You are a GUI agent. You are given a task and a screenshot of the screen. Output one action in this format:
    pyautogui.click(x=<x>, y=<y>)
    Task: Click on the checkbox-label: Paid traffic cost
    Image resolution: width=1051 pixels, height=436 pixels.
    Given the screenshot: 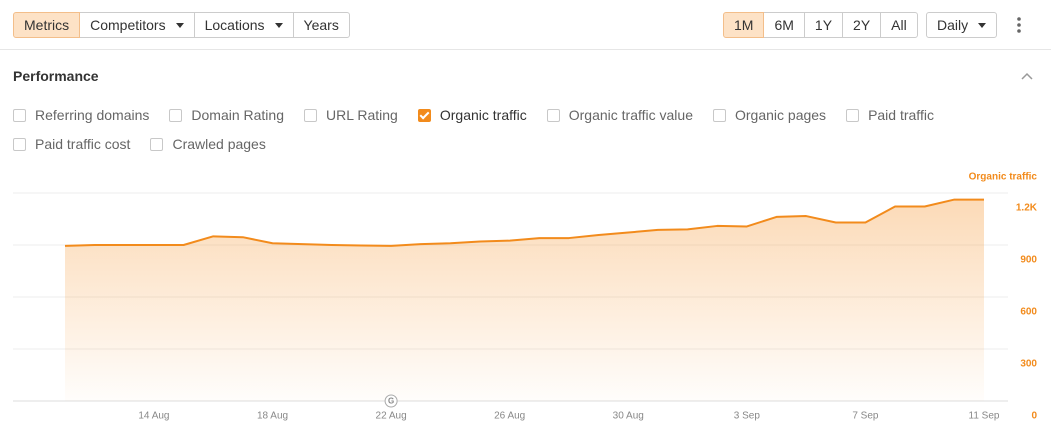 What is the action you would take?
    pyautogui.click(x=83, y=144)
    